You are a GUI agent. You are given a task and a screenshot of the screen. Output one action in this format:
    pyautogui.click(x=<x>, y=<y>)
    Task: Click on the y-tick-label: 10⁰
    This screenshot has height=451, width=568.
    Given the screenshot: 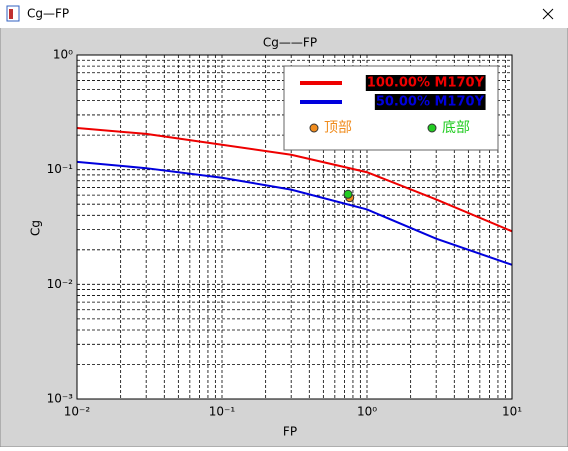 What is the action you would take?
    pyautogui.click(x=63, y=55)
    